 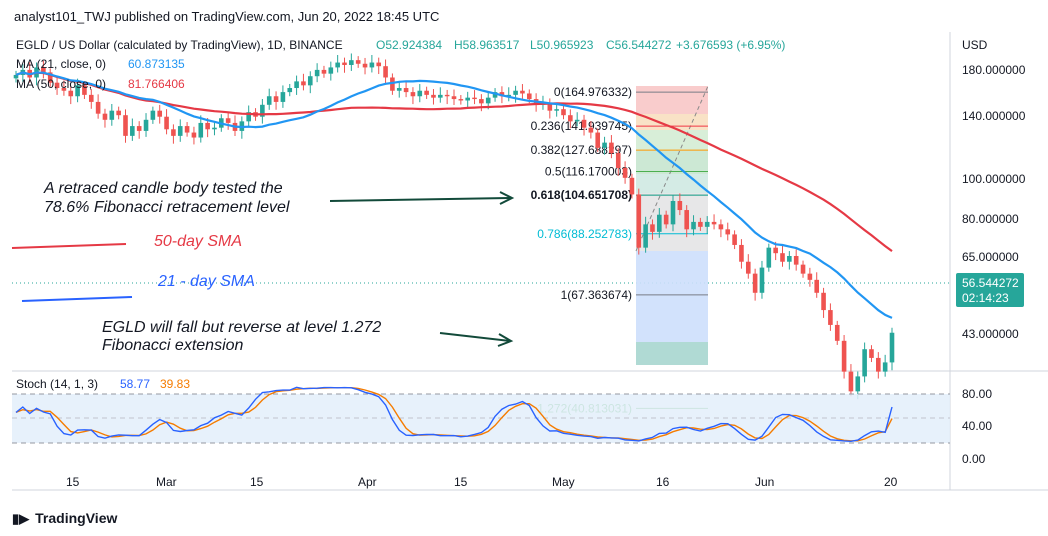 What do you see at coordinates (482, 482) in the screenshot?
I see `time-axis: 15 Mar 15 Apr 15 May 16 Jun 20` at bounding box center [482, 482].